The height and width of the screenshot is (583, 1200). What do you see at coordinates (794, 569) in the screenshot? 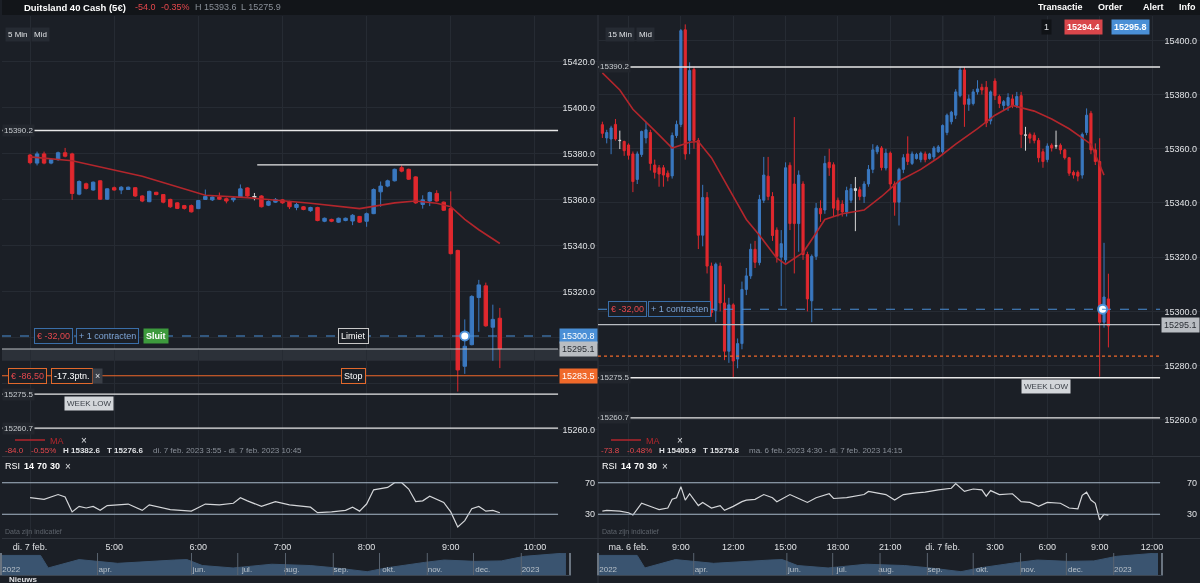
I see `x-tick-label: jun.` at bounding box center [794, 569].